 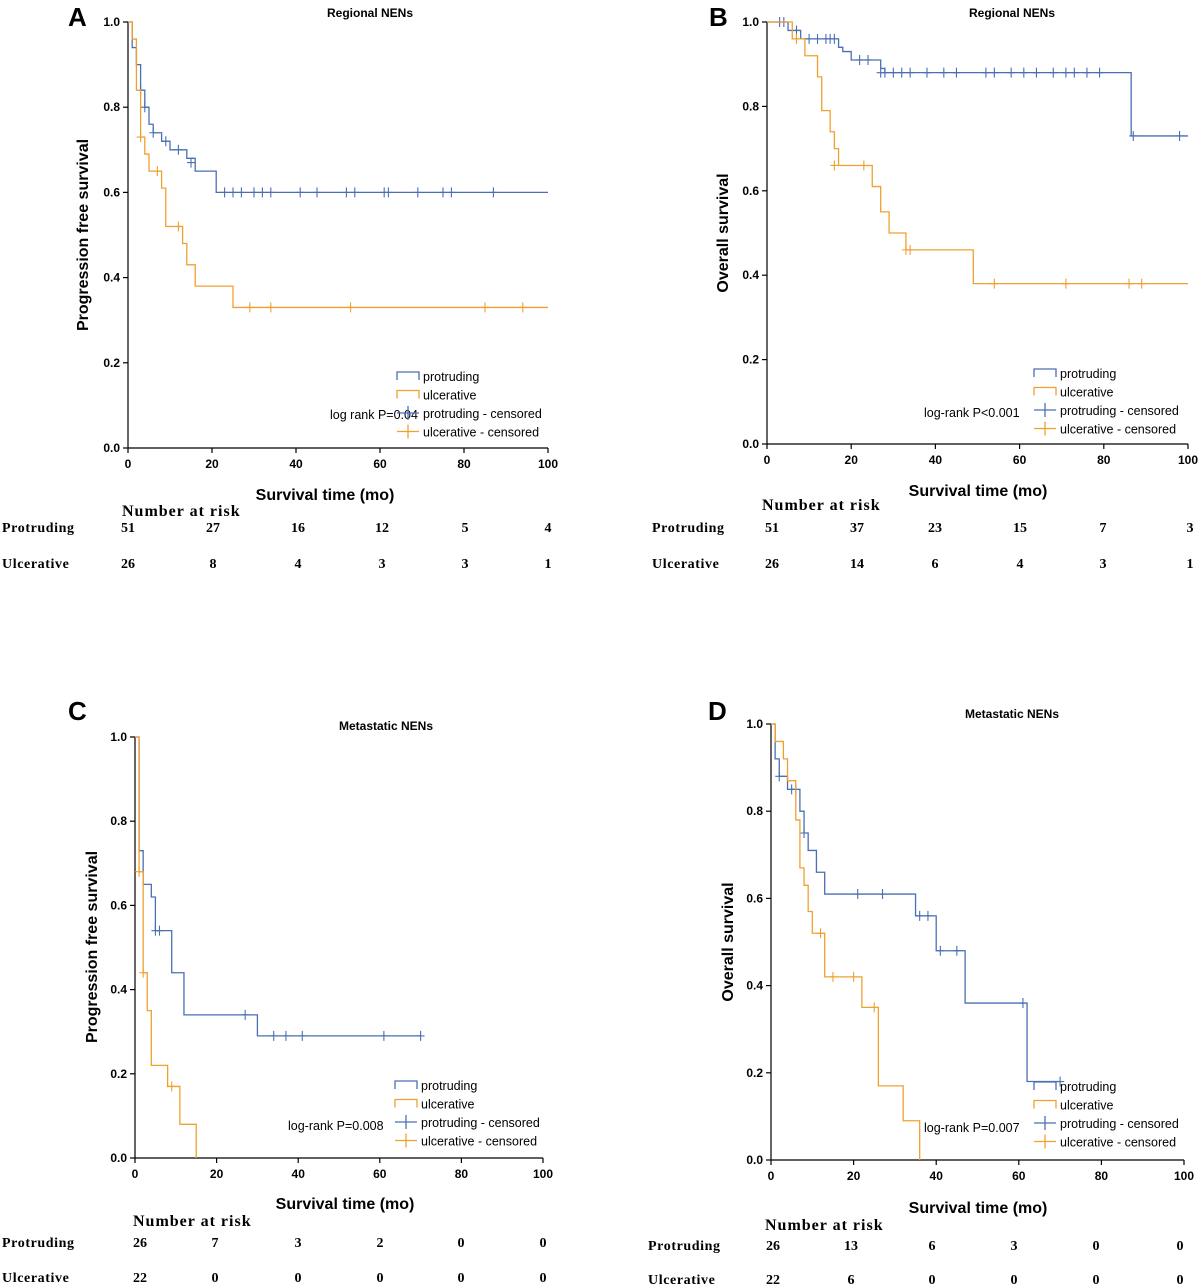 What do you see at coordinates (937, 1176) in the screenshot?
I see `x-tick-label: 40` at bounding box center [937, 1176].